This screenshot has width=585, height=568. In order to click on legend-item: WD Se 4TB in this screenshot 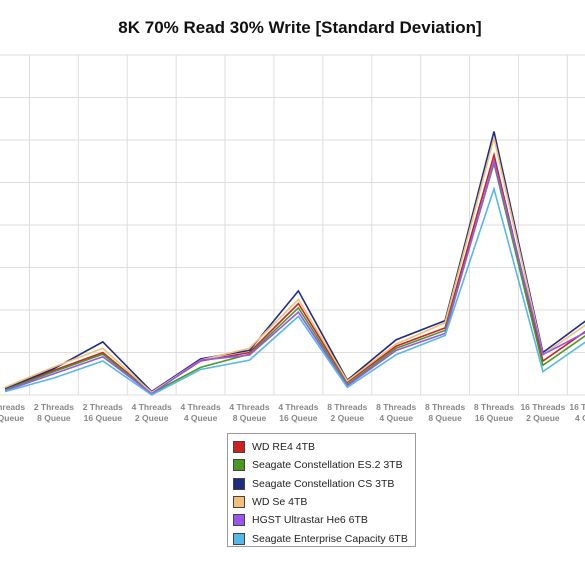, I will do `click(324, 502)`.